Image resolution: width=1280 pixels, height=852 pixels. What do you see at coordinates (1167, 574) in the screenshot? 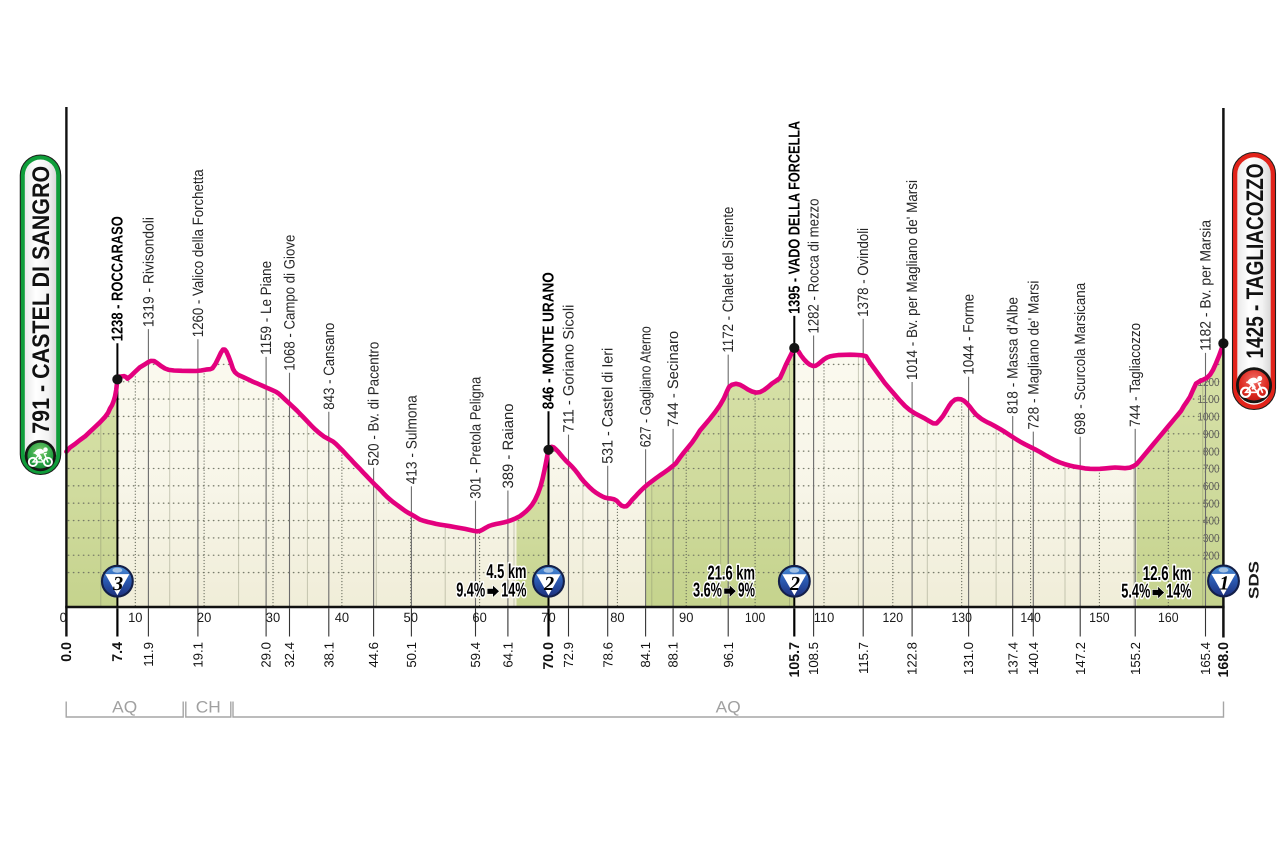
I see `svg-text: 12.6 km` at bounding box center [1167, 574].